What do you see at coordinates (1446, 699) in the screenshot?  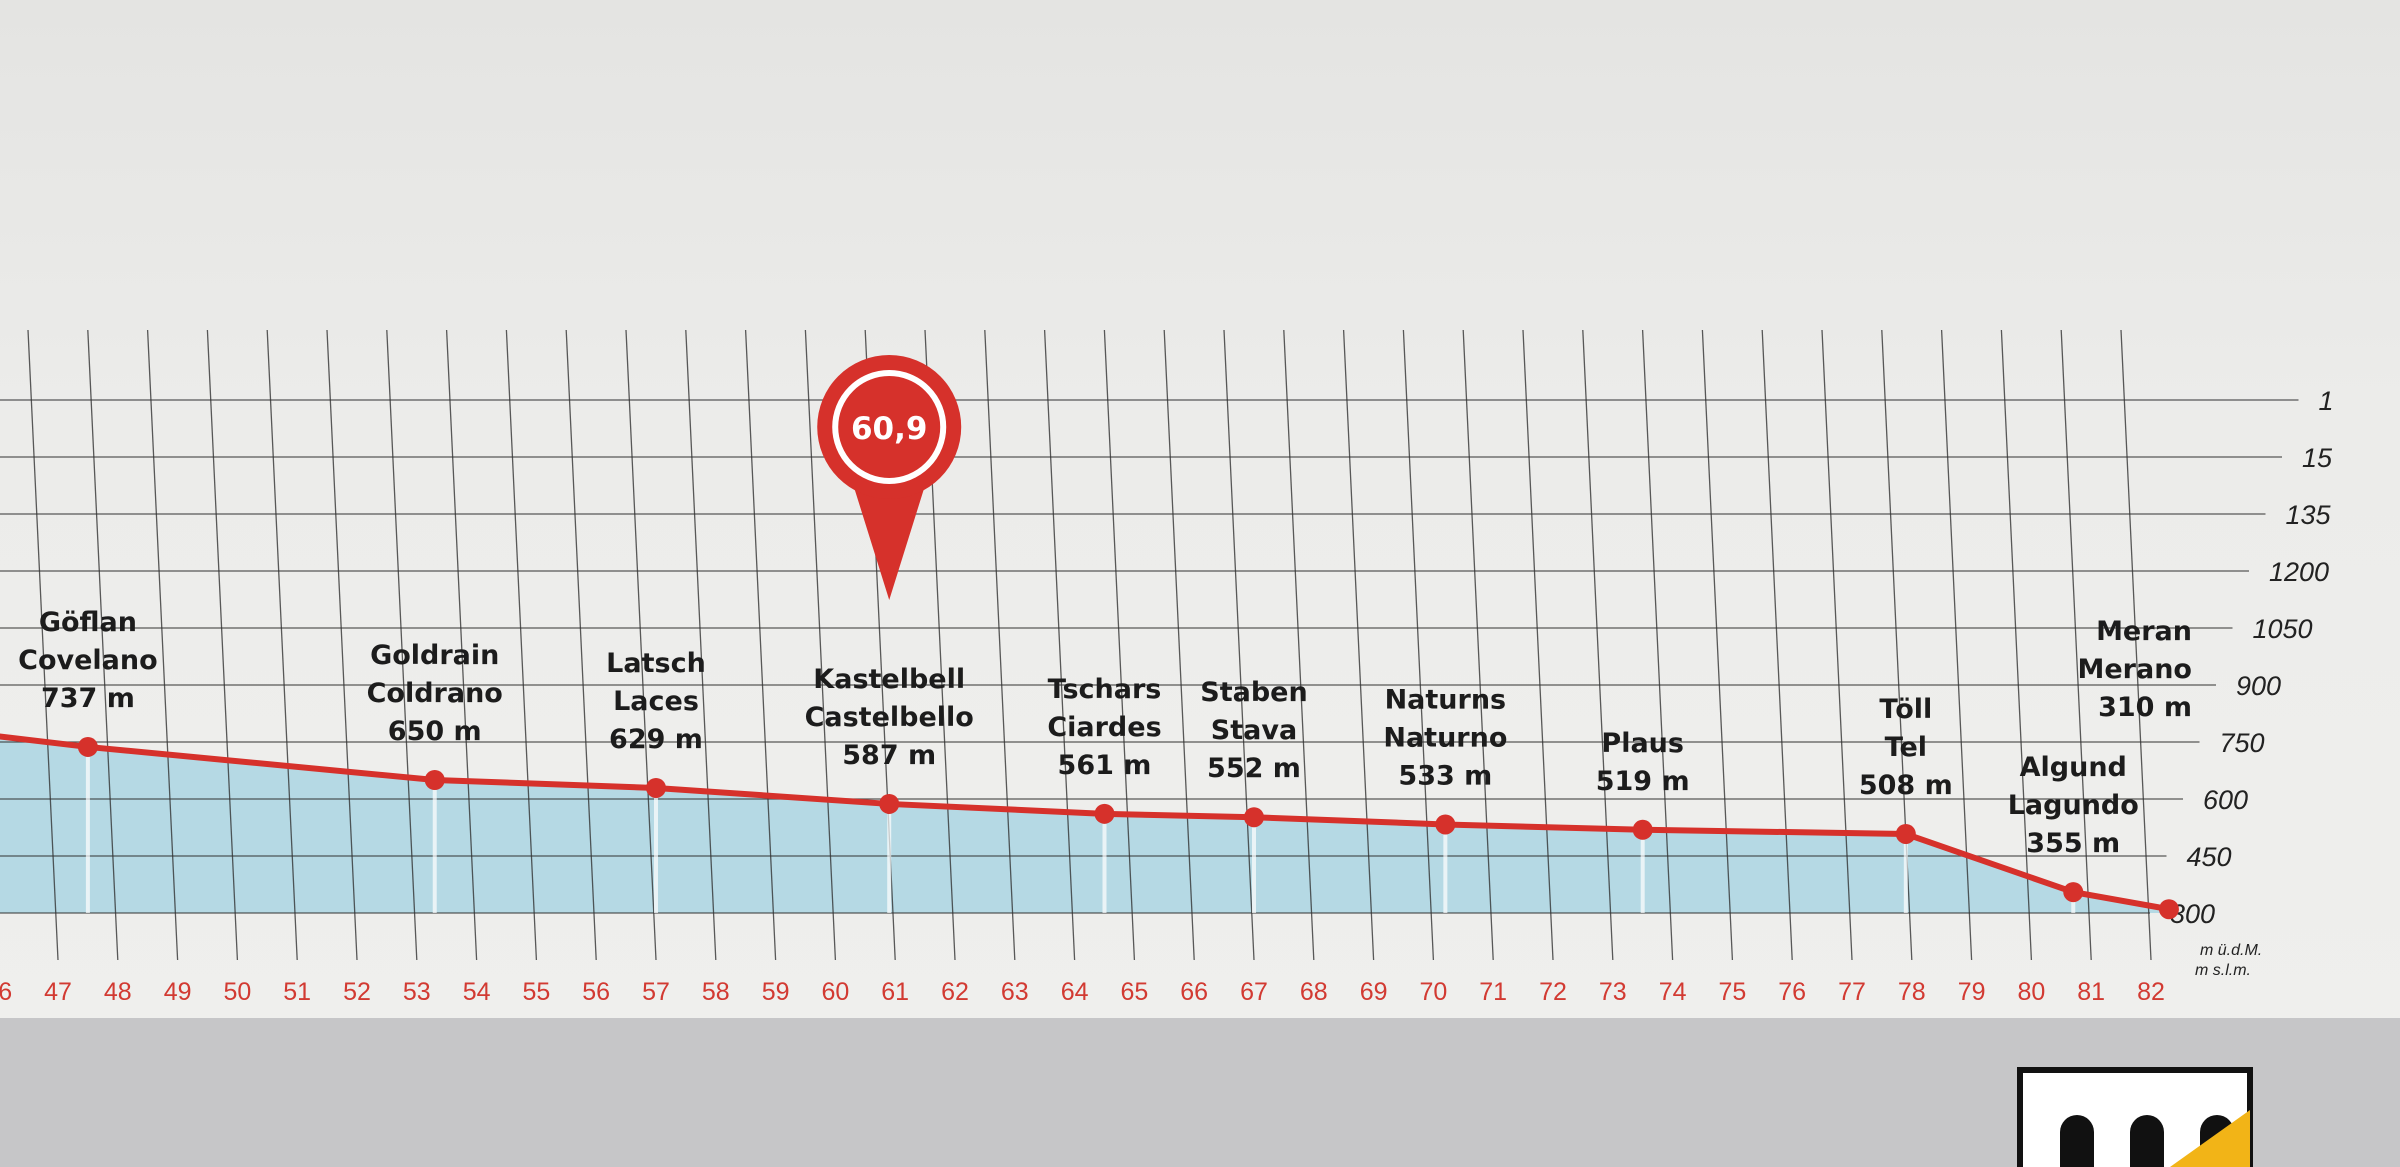 I see `station-label: Naturns` at bounding box center [1446, 699].